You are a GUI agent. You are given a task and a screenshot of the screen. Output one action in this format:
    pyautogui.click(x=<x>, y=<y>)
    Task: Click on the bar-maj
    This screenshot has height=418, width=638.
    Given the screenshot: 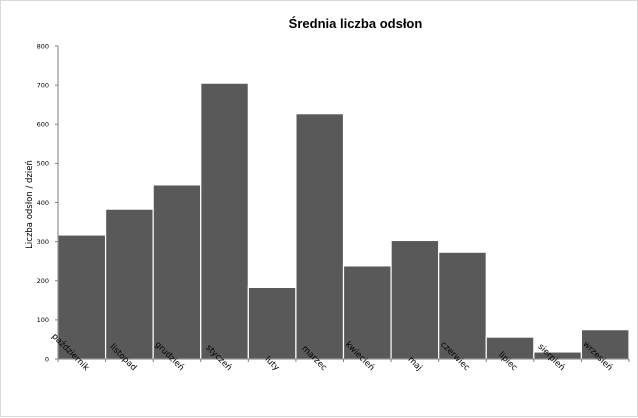 What is the action you would take?
    pyautogui.click(x=415, y=299)
    